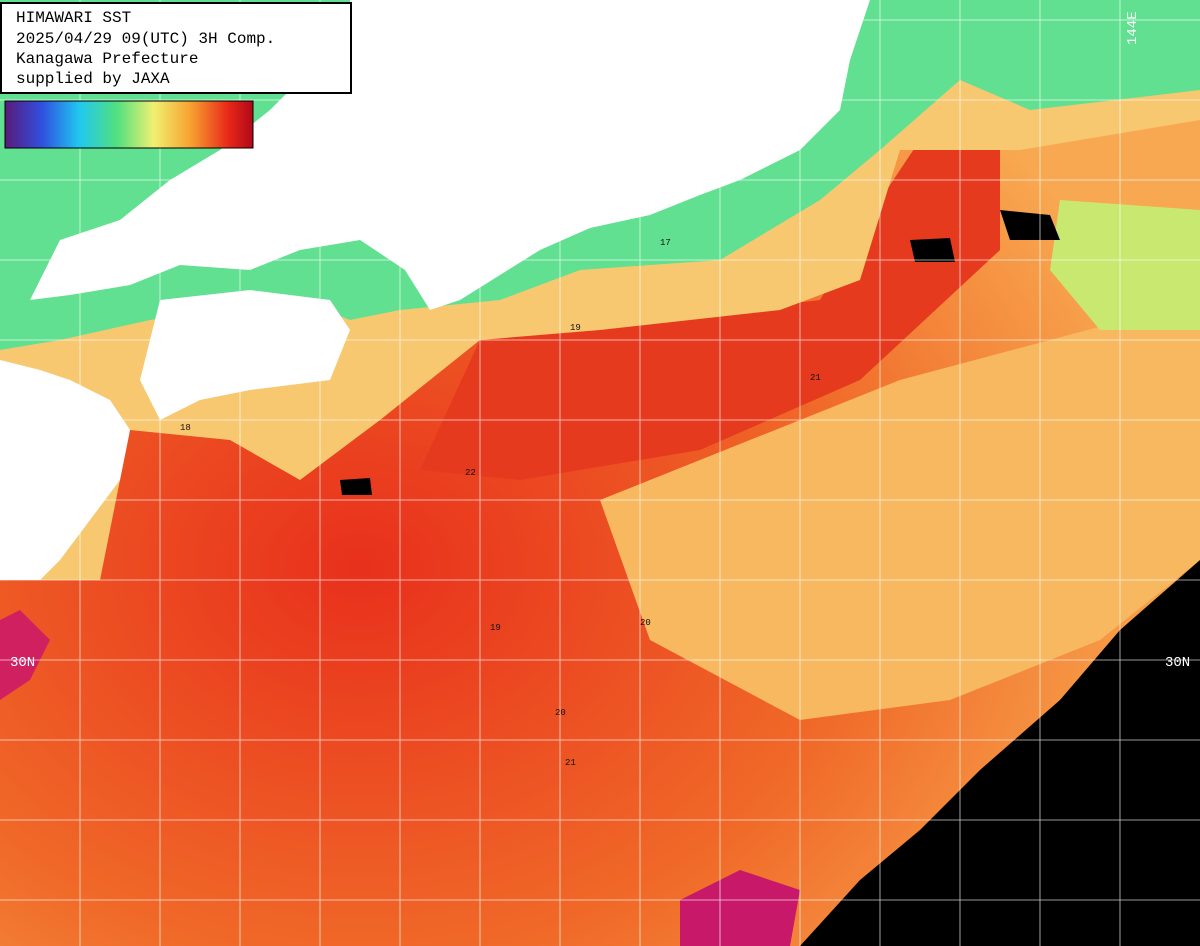  Describe the element at coordinates (1125, 265) in the screenshot. I see `cool-eddy` at that location.